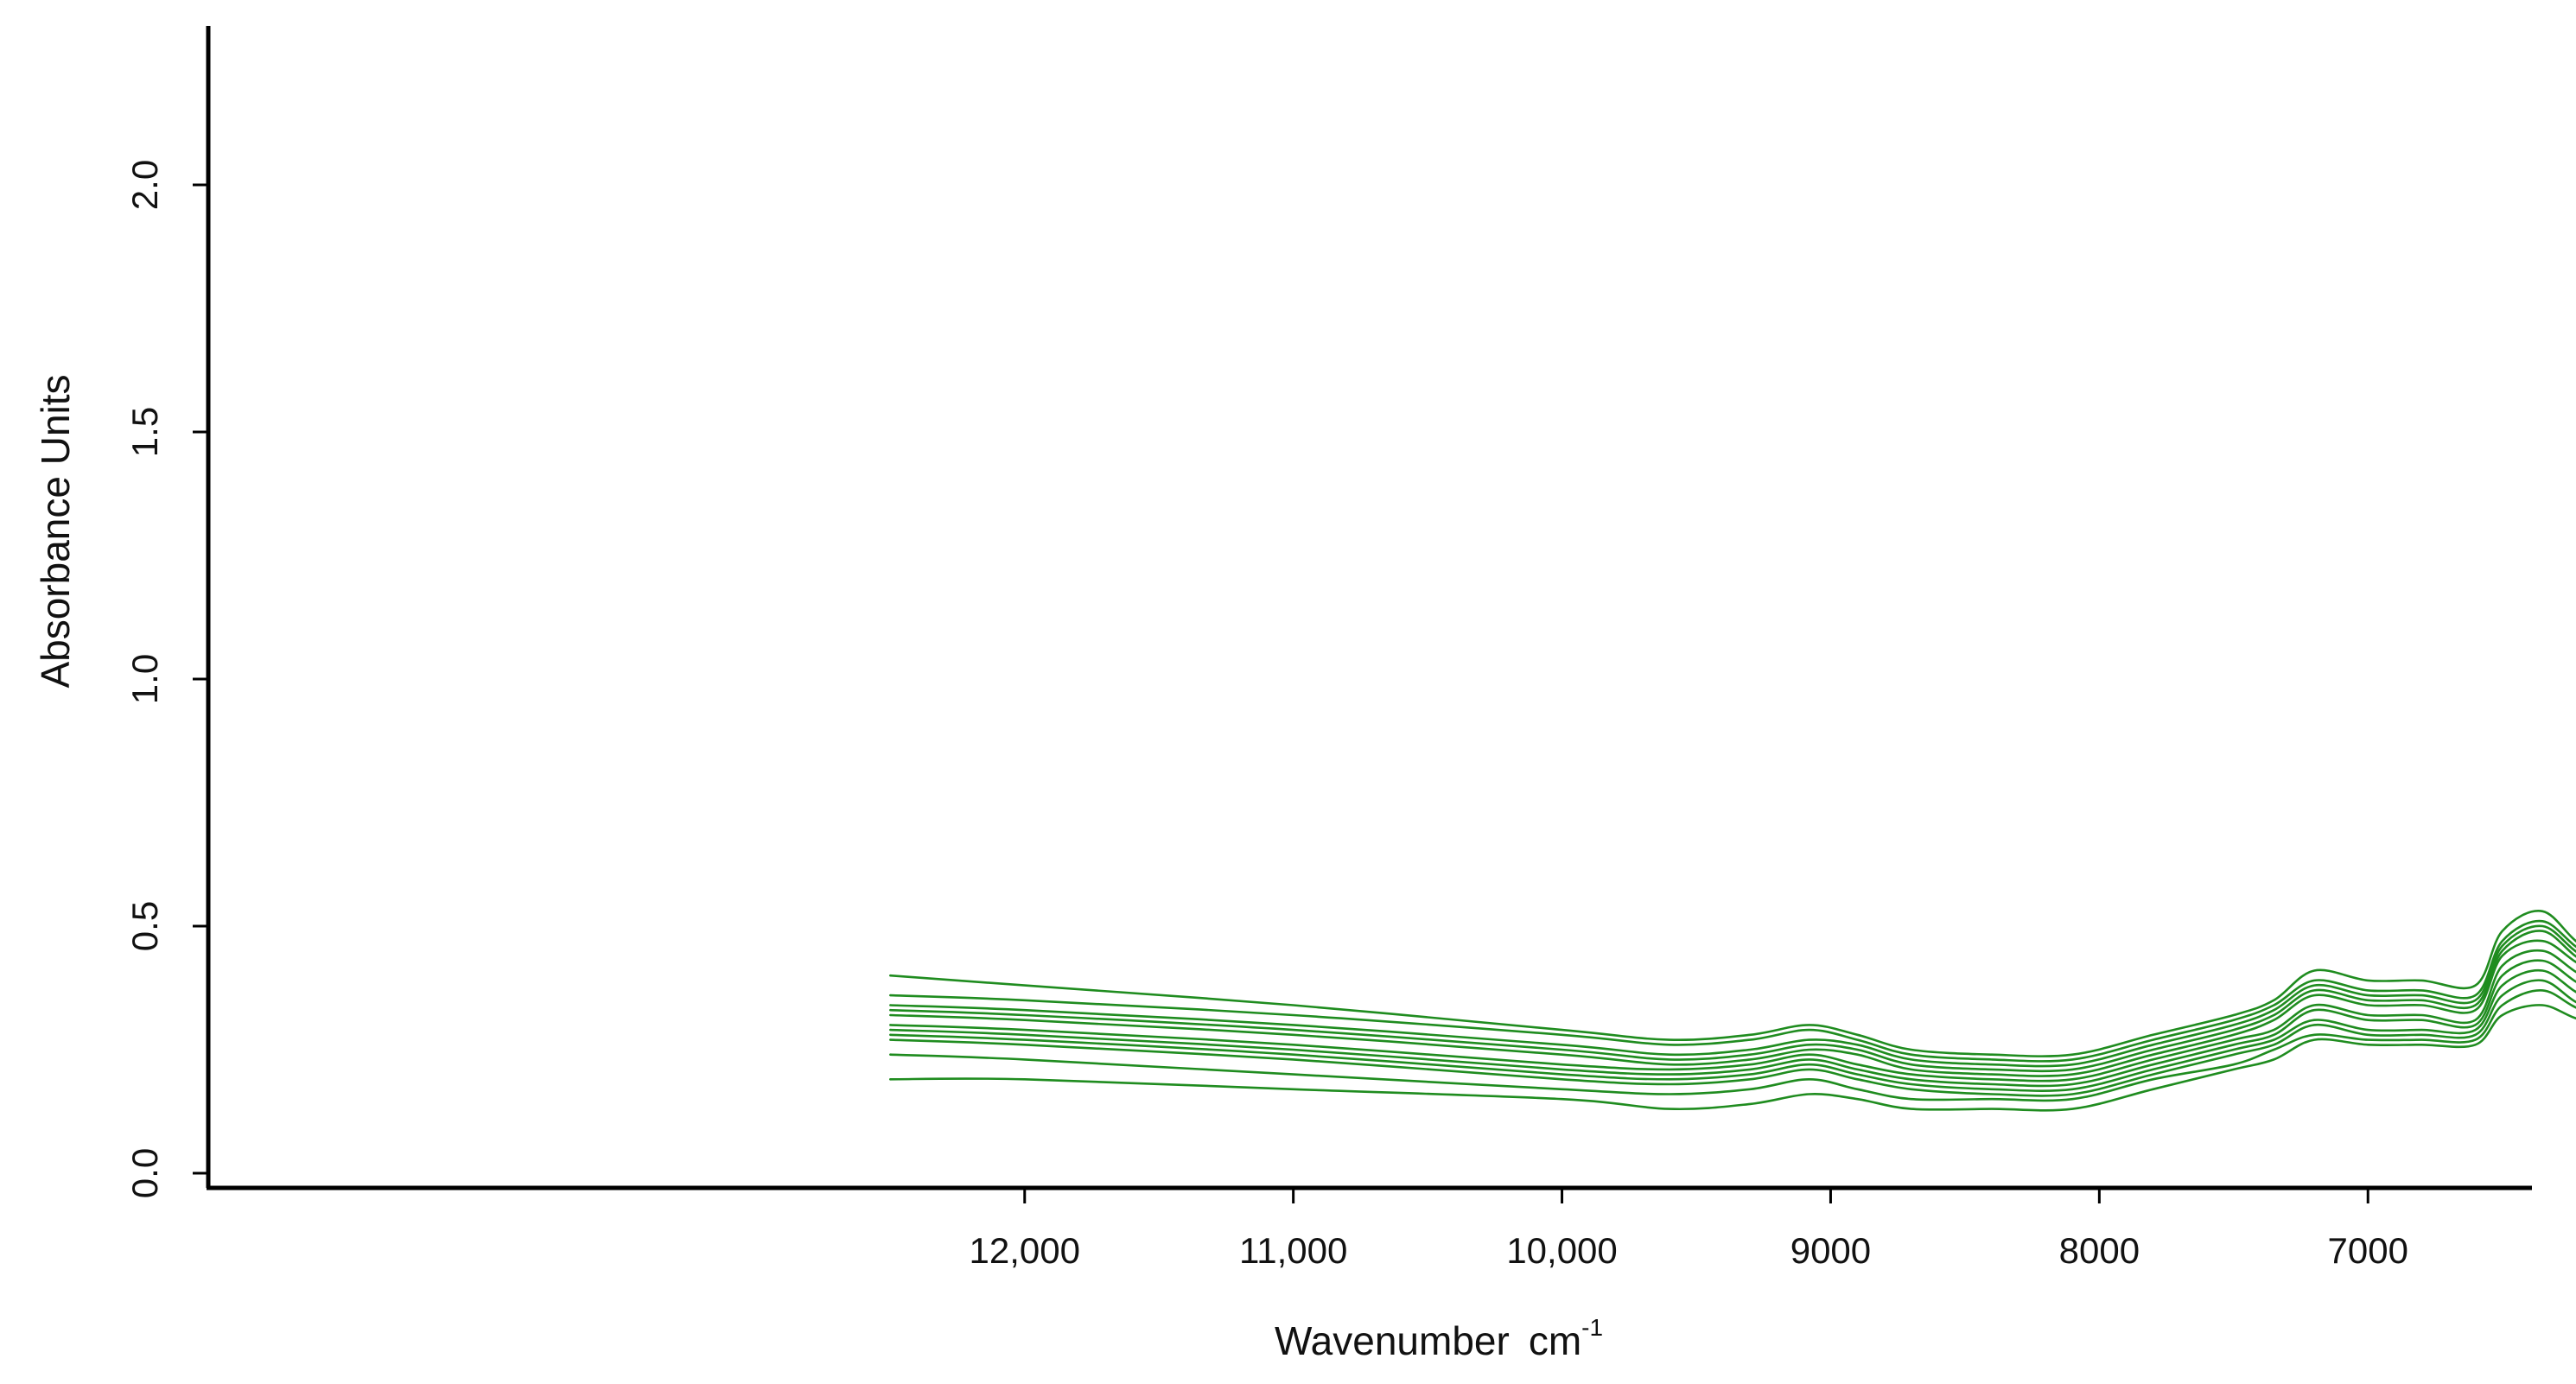 The image size is (2576, 1384). I want to click on y-tick-label: 1.0, so click(145, 679).